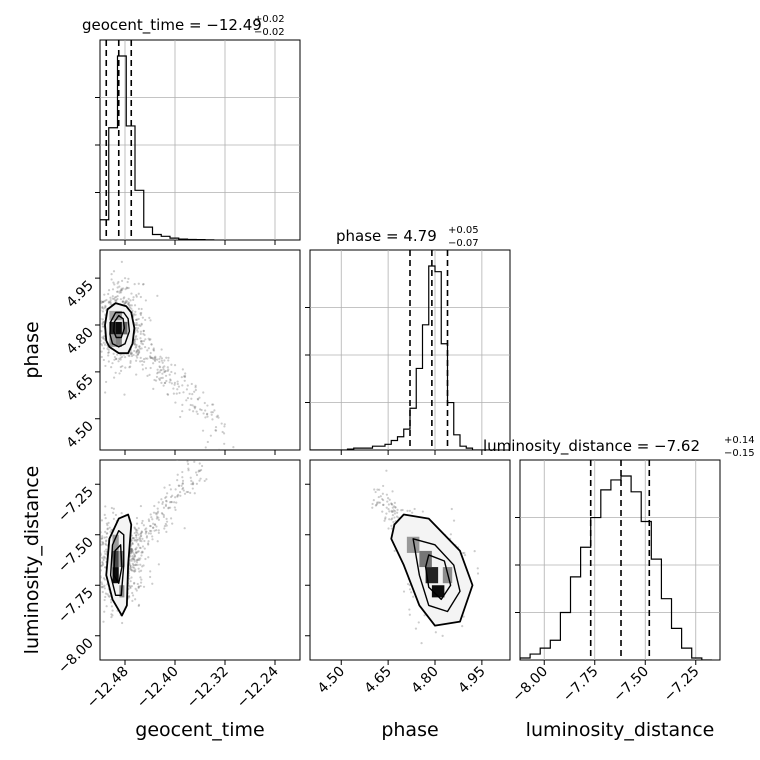  What do you see at coordinates (620, 560) in the screenshot?
I see `panel-frame` at bounding box center [620, 560].